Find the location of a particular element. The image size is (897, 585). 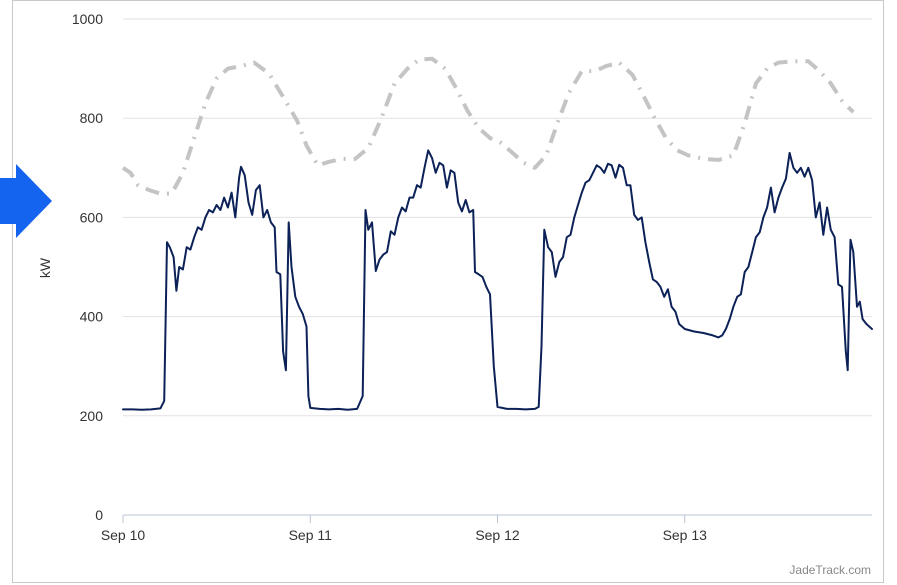

source-credit: JadeTrack.com is located at coordinates (830, 570).